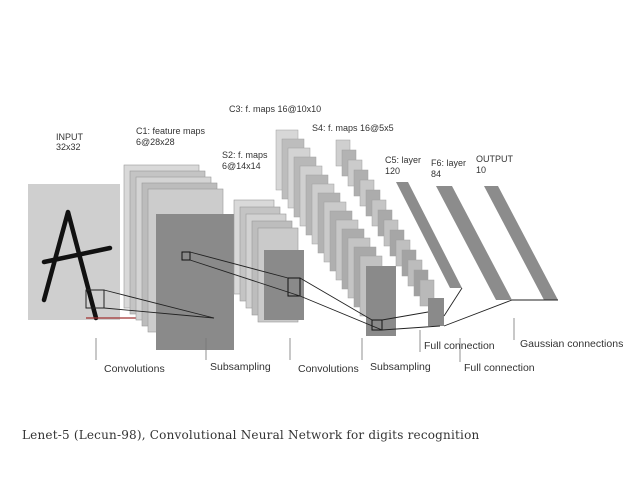  Describe the element at coordinates (195, 282) in the screenshot. I see `c1-front-map` at that location.